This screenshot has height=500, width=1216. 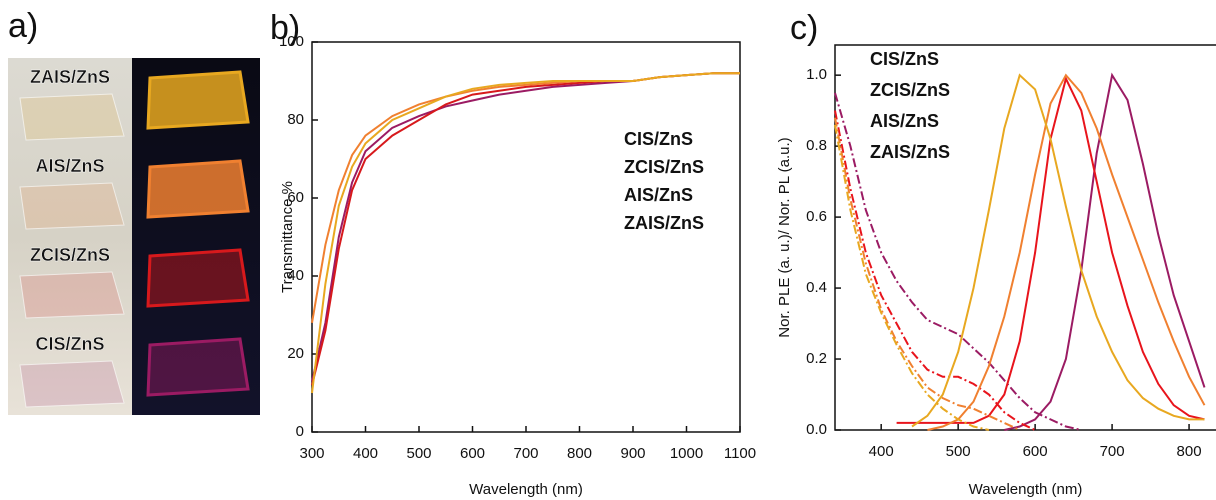 What do you see at coordinates (295, 119) in the screenshot?
I see `y-tick-label: 80` at bounding box center [295, 119].